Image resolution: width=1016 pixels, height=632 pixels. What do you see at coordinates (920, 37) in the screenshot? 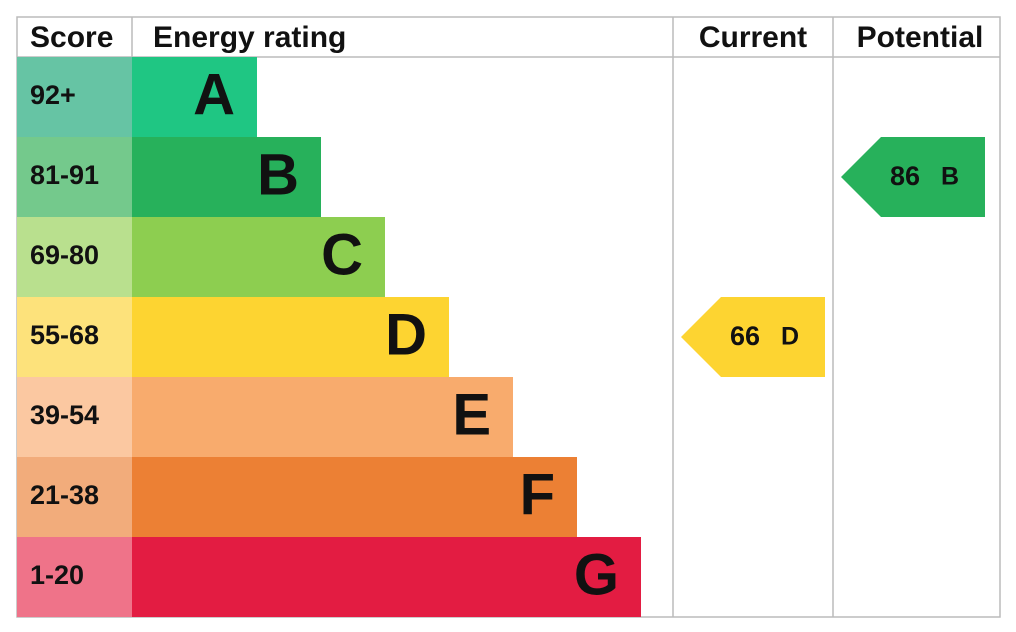
I see `header-potential: Potential` at bounding box center [920, 37].